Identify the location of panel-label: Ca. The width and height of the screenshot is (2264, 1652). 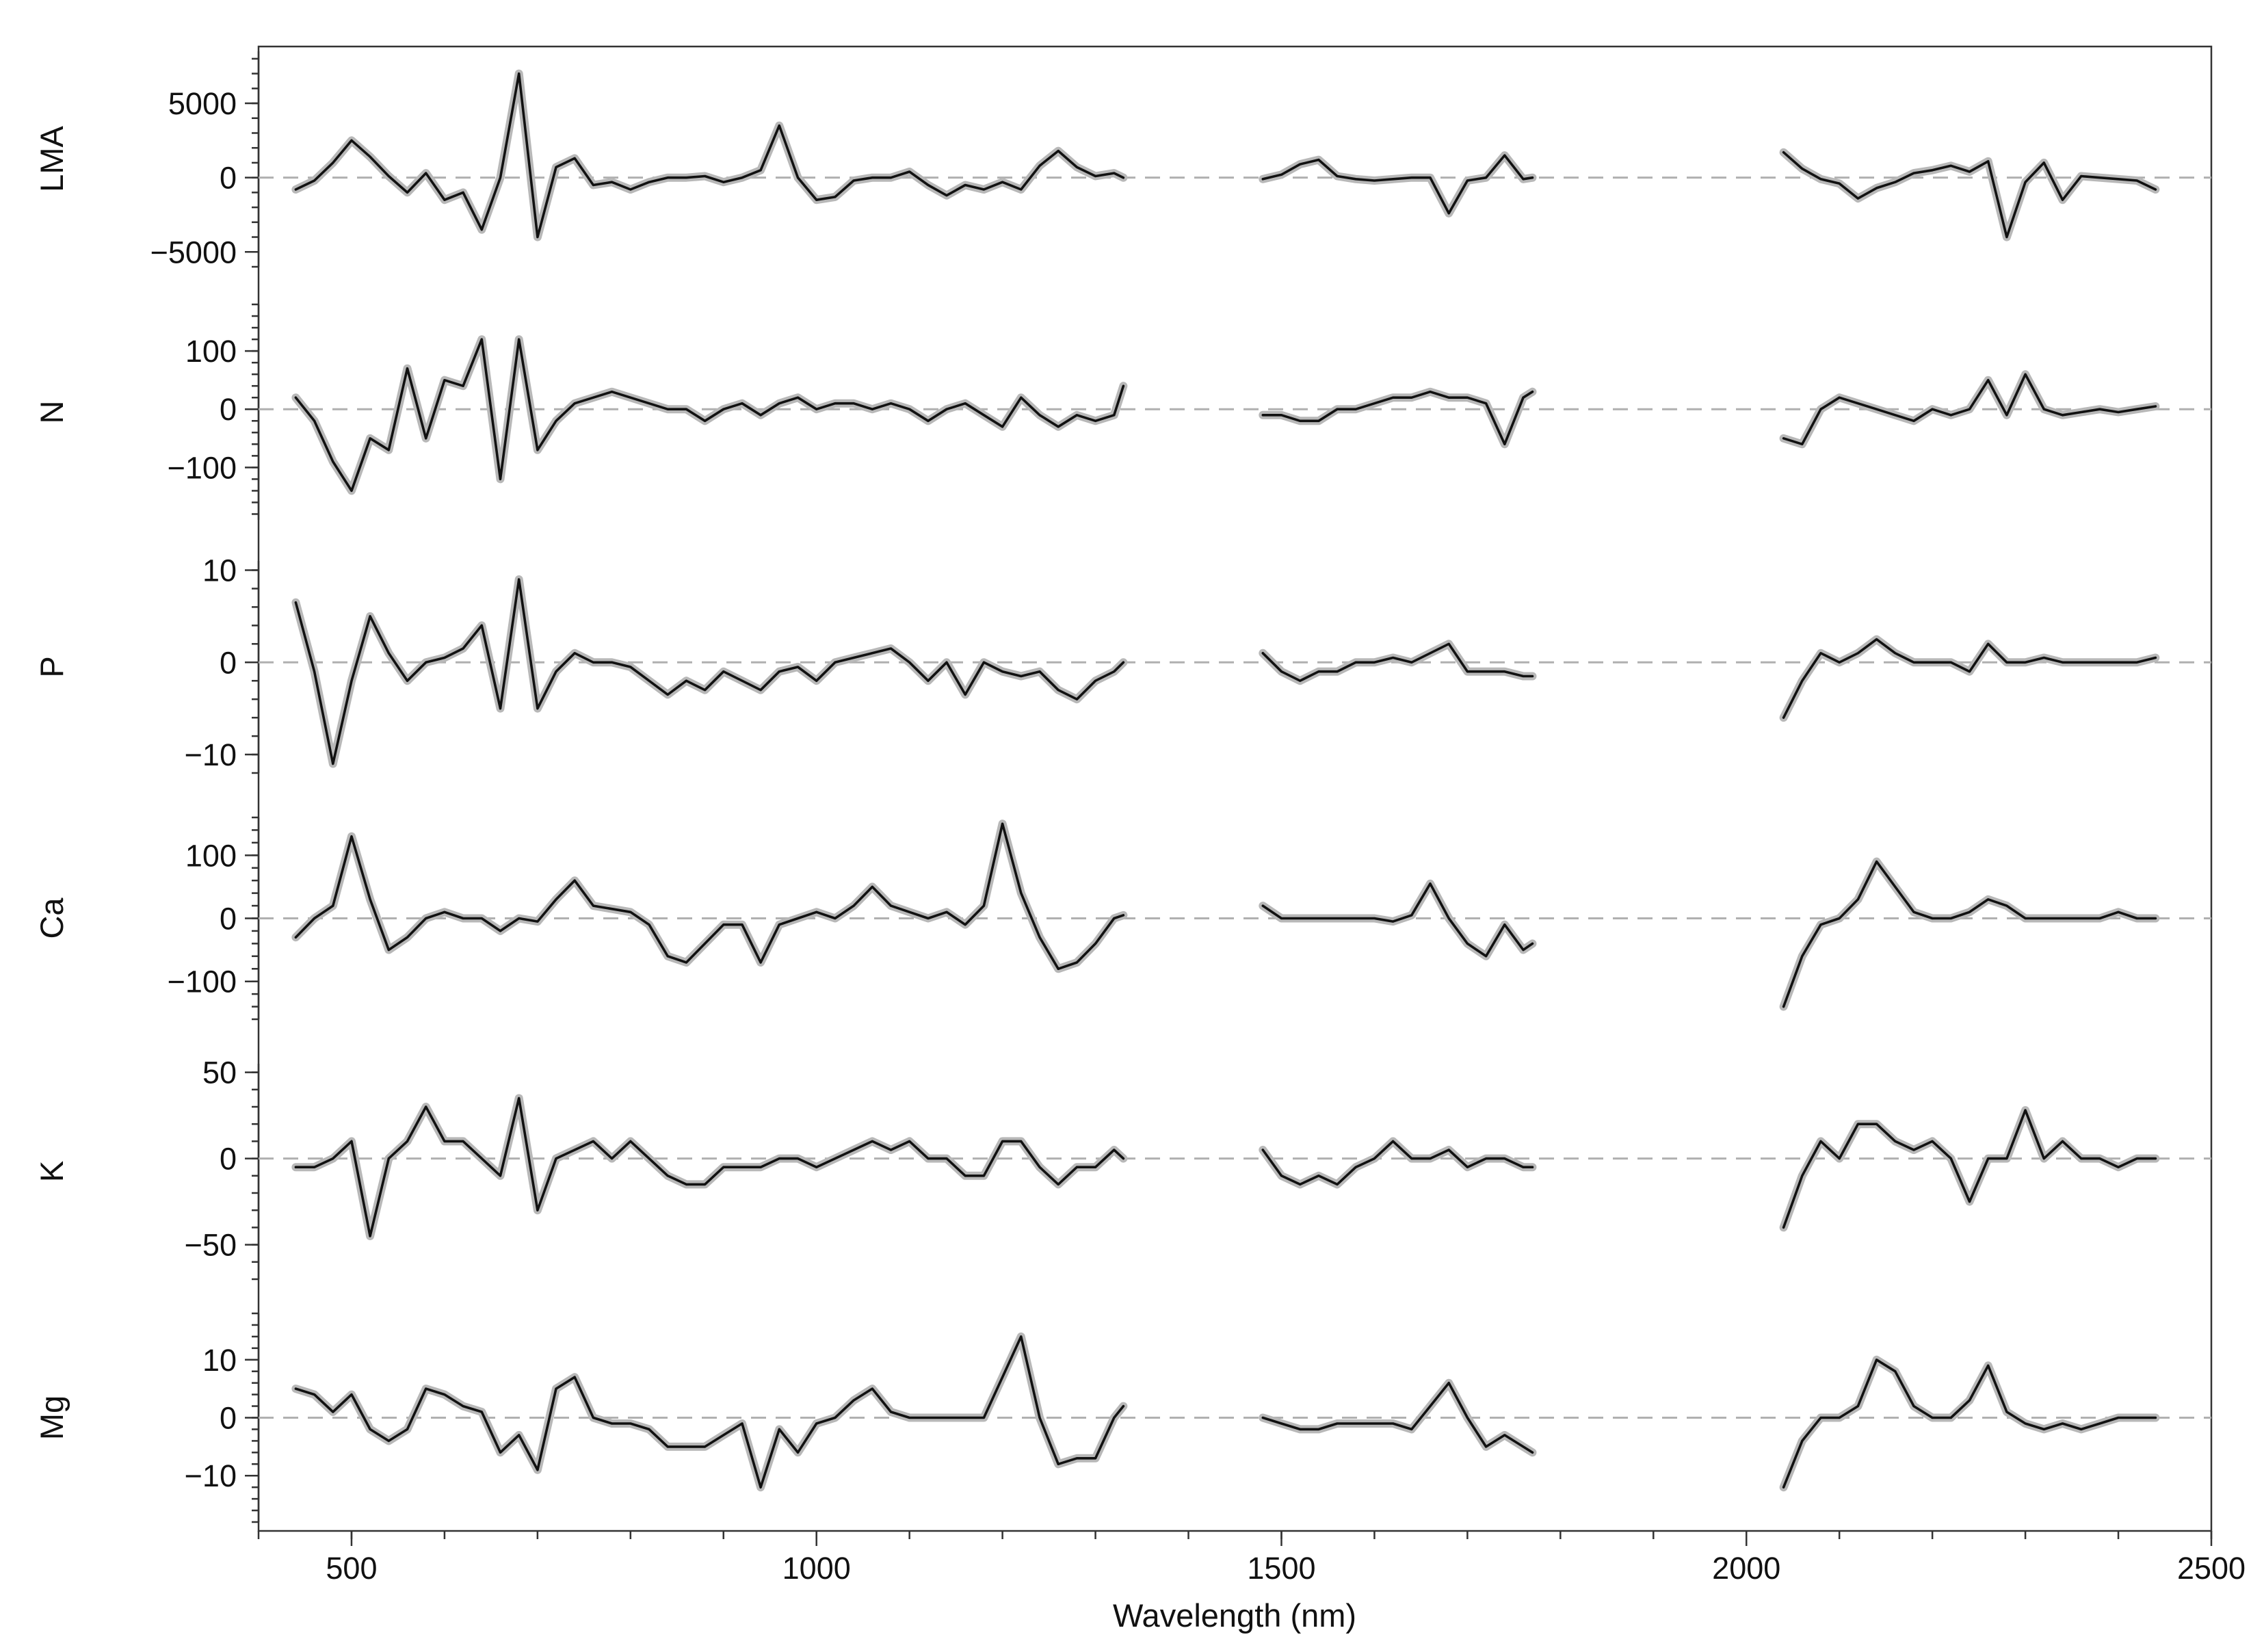
(52, 918).